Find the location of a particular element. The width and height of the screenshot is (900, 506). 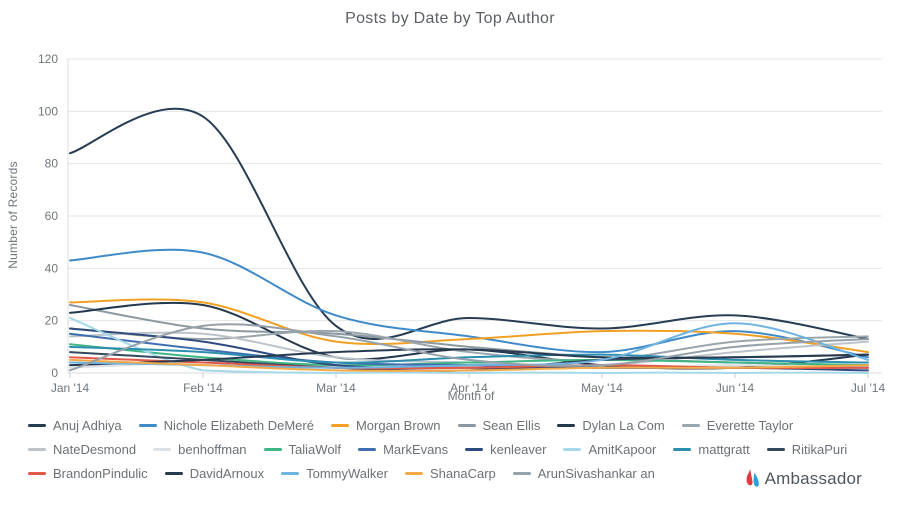

series-line-everette-taylor is located at coordinates (469, 344).